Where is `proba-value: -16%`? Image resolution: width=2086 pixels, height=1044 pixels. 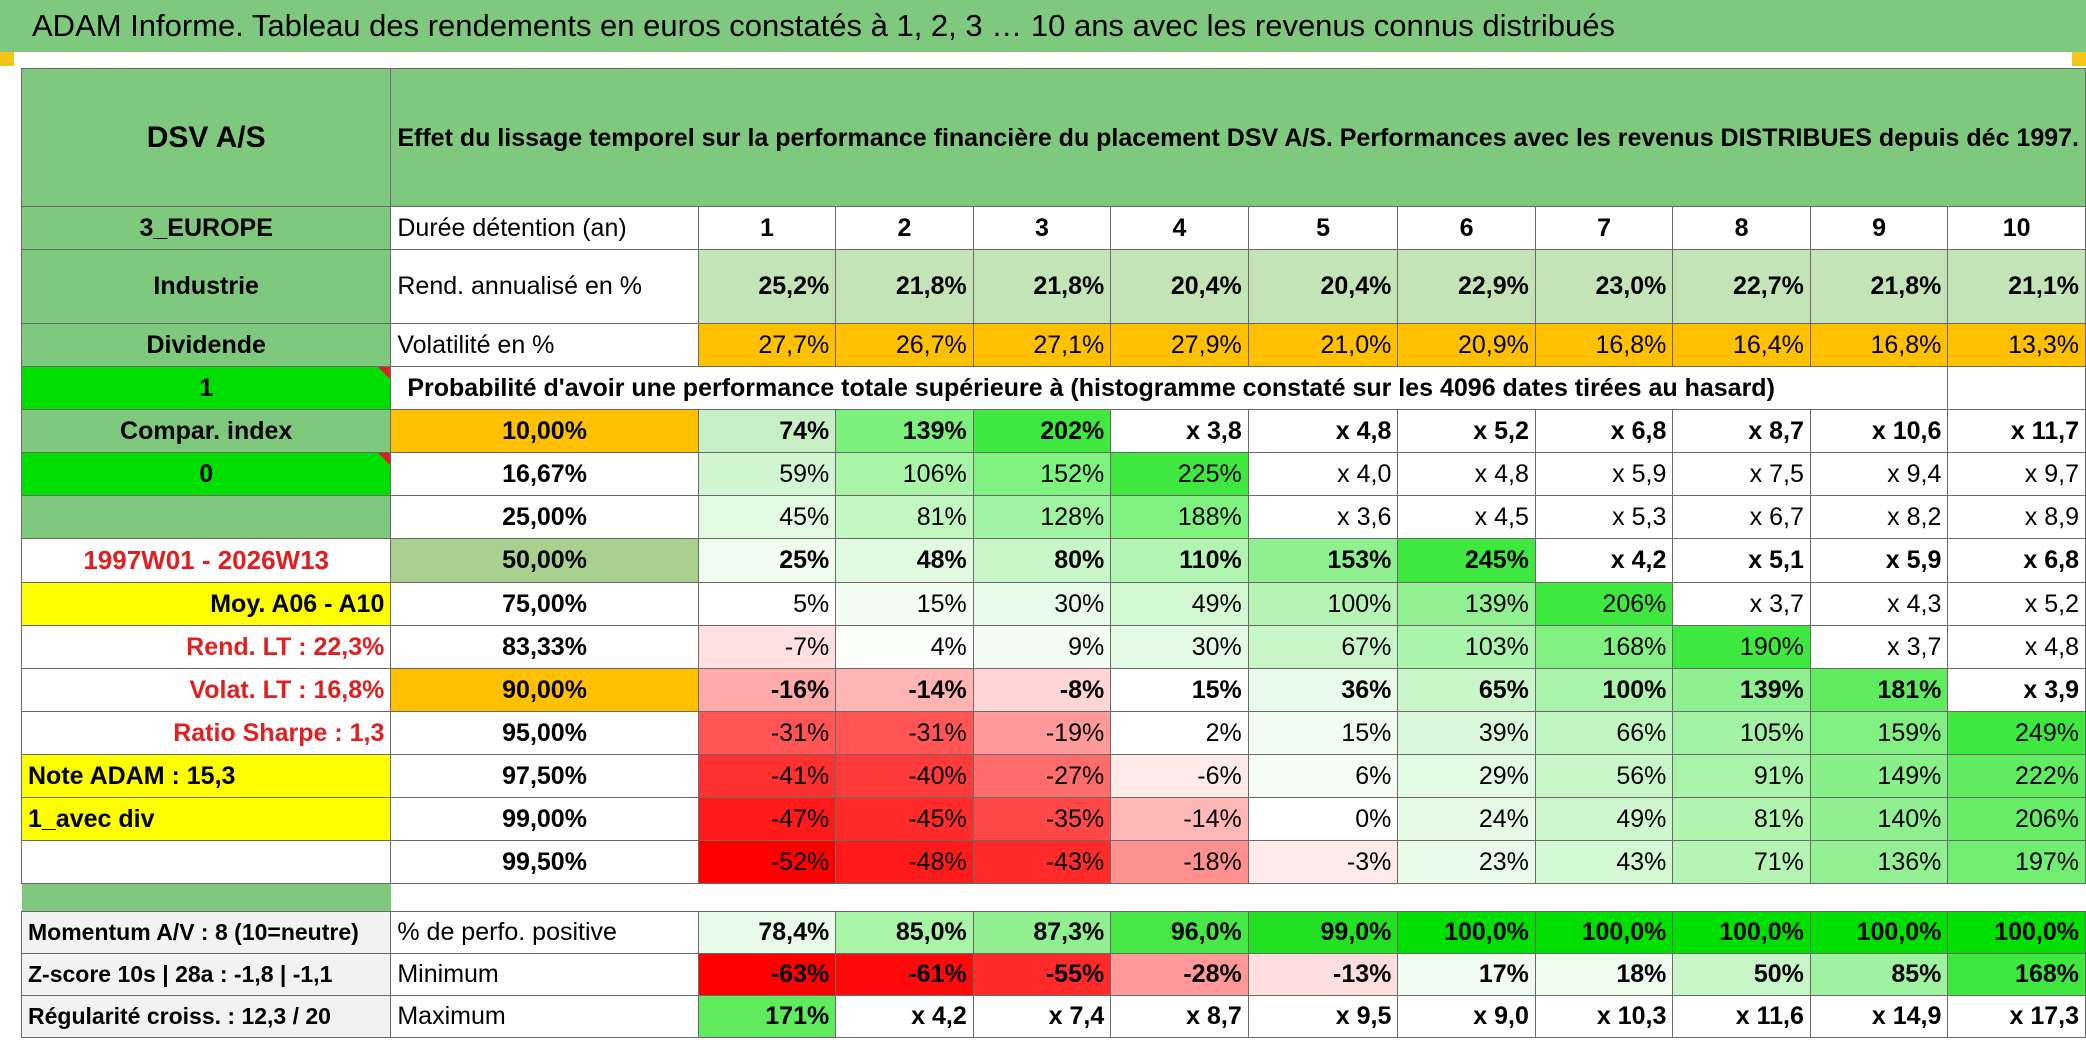 proba-value: -16% is located at coordinates (767, 690).